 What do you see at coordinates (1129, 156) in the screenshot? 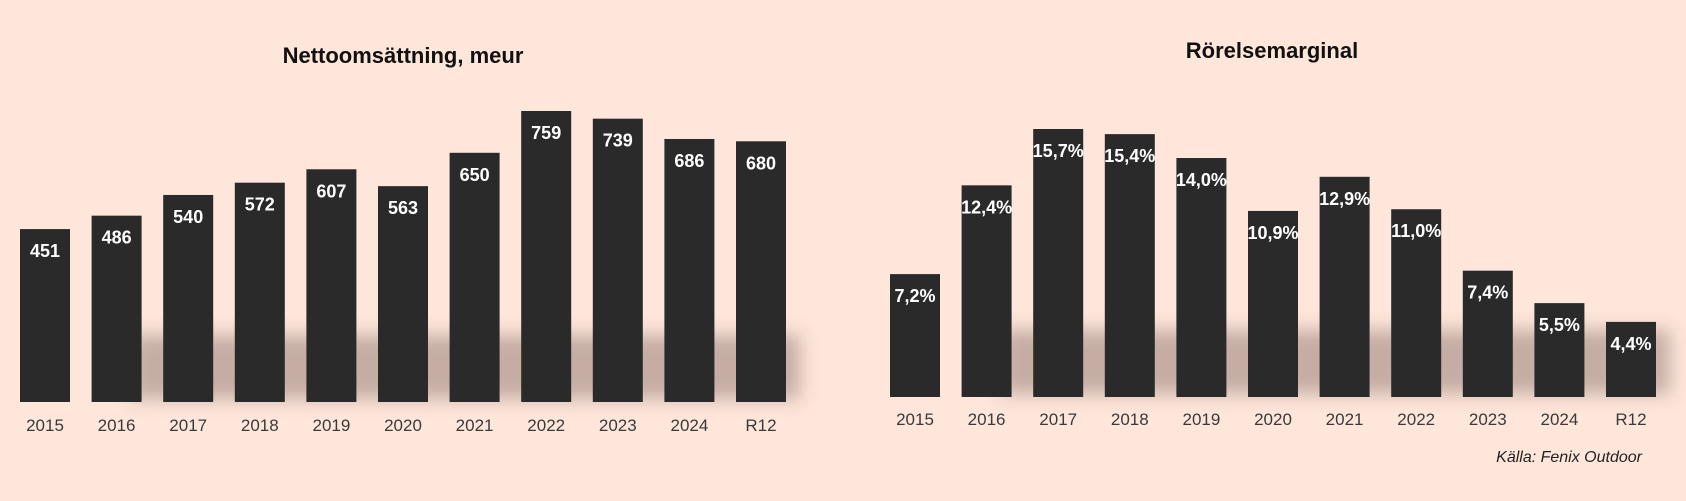
I see `operating-margin-value-label: 15,4%` at bounding box center [1129, 156].